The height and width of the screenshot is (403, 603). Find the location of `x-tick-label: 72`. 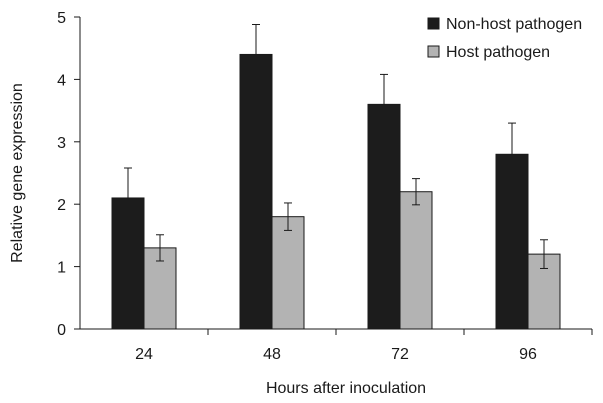

x-tick-label: 72 is located at coordinates (400, 354).